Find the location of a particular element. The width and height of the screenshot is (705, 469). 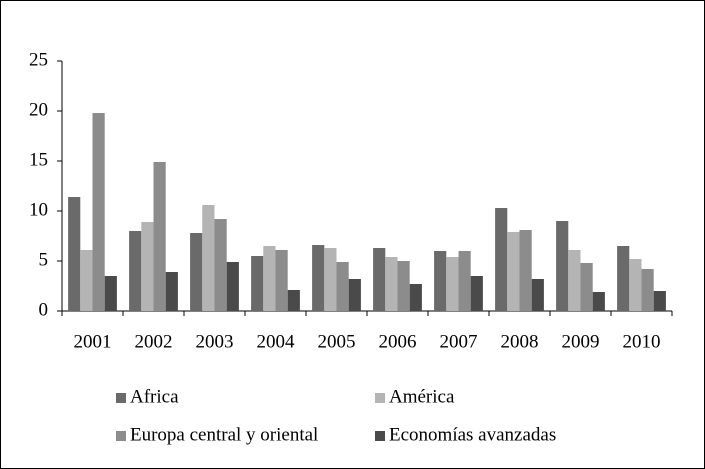

legend-label: América is located at coordinates (422, 396).